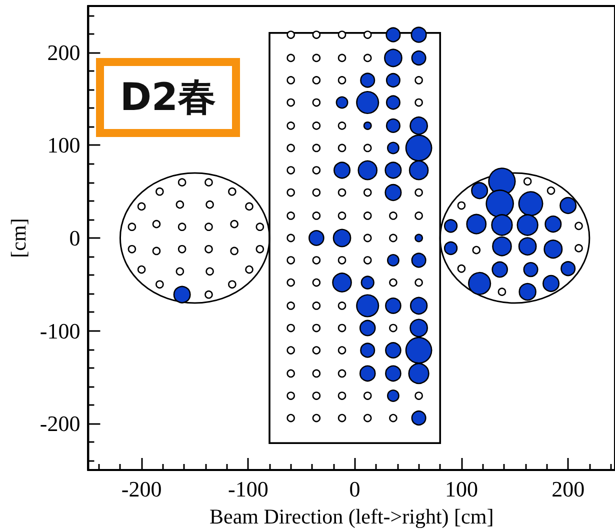 The width and height of the screenshot is (615, 532). What do you see at coordinates (568, 489) in the screenshot?
I see `x-tick-label: 200` at bounding box center [568, 489].